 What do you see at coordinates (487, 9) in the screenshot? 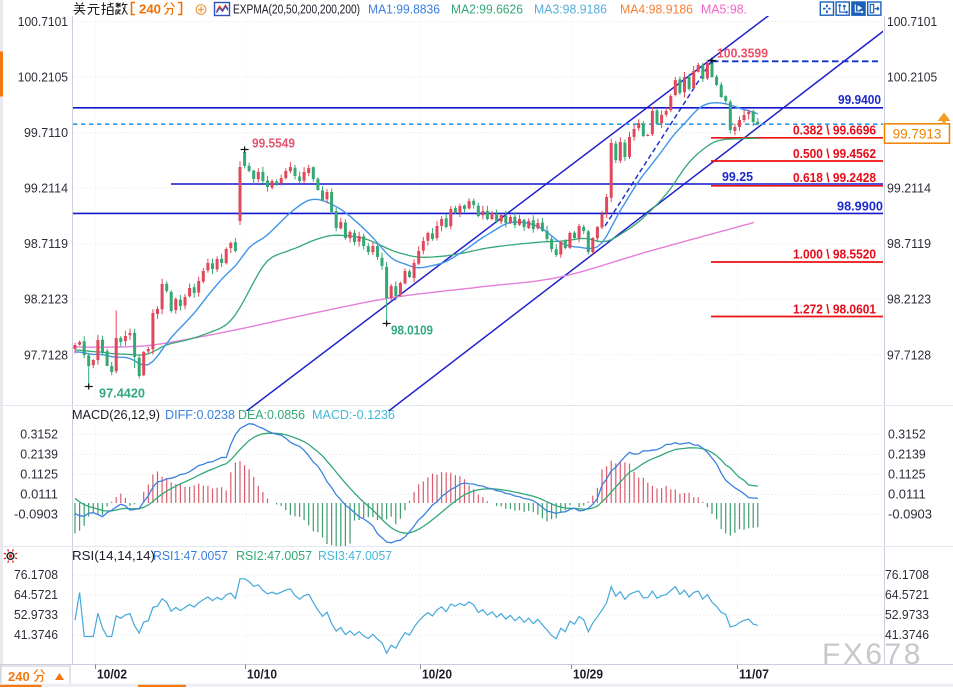
I see `svg-text: MA2:99.6626` at bounding box center [487, 9].